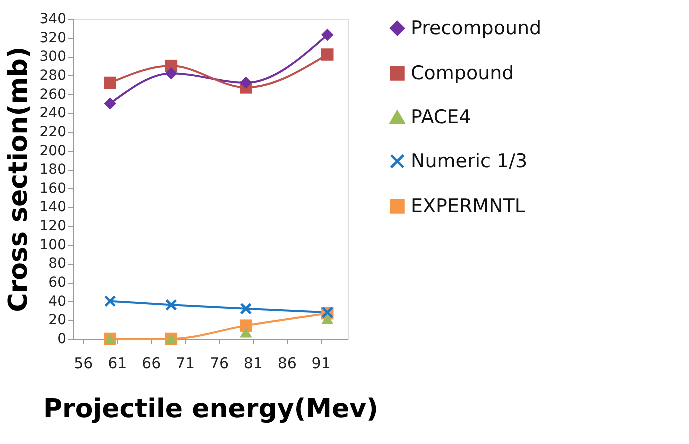  What do you see at coordinates (53, 170) in the screenshot?
I see `y-tick-label: 180` at bounding box center [53, 170].